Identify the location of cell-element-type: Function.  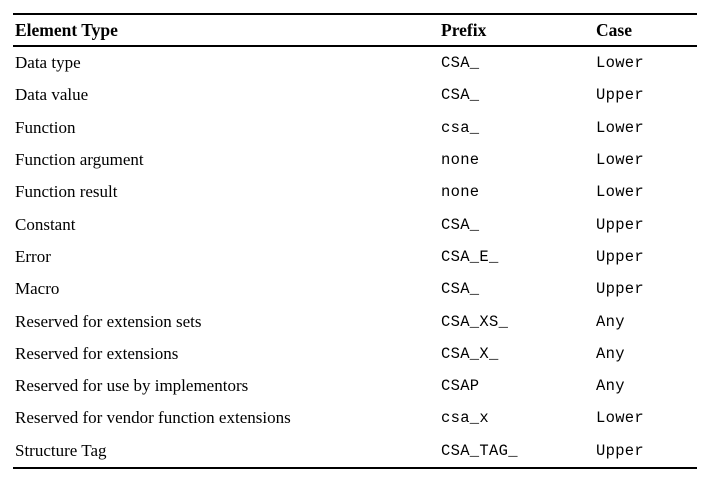
(45, 127).